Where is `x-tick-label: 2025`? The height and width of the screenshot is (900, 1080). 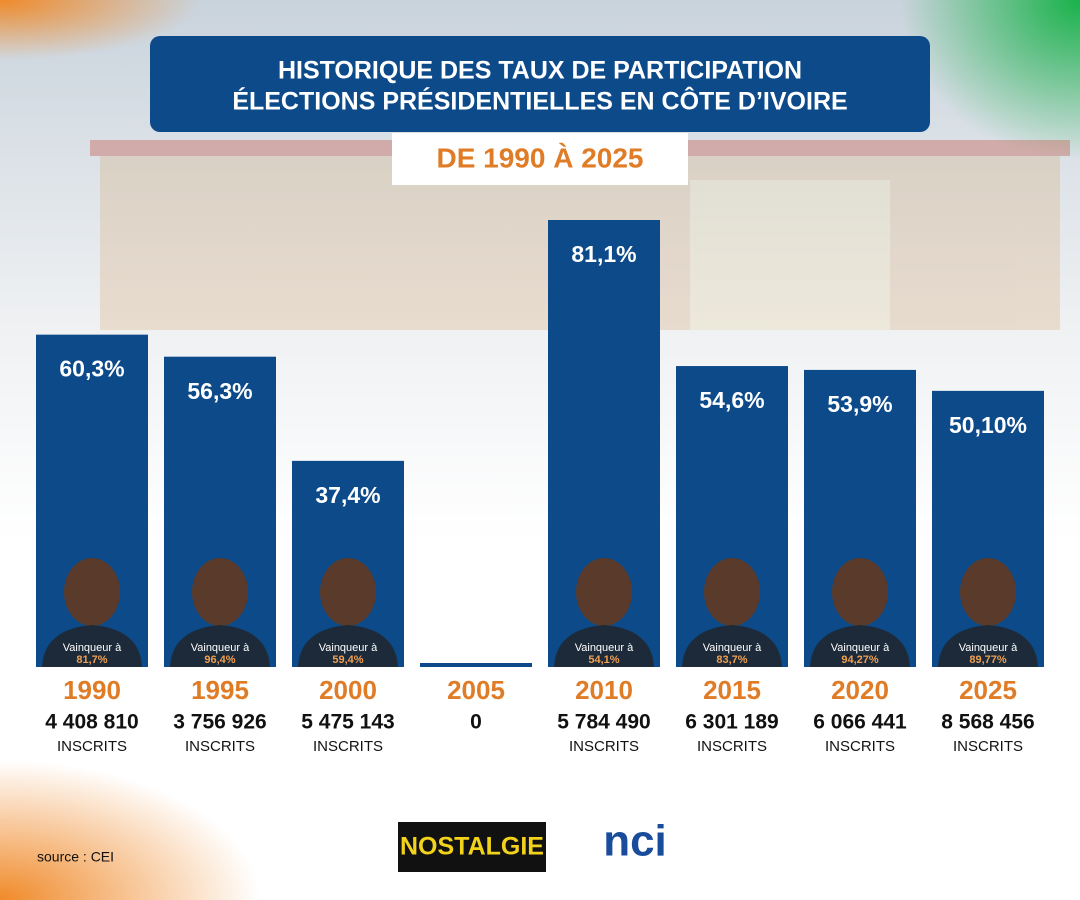
x-tick-label: 2025 is located at coordinates (988, 690).